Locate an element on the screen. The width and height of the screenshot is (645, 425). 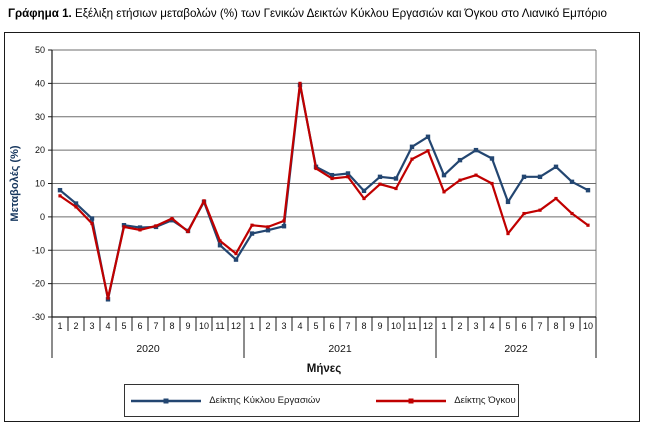
y-tick-label: 0 is located at coordinates (42, 217).